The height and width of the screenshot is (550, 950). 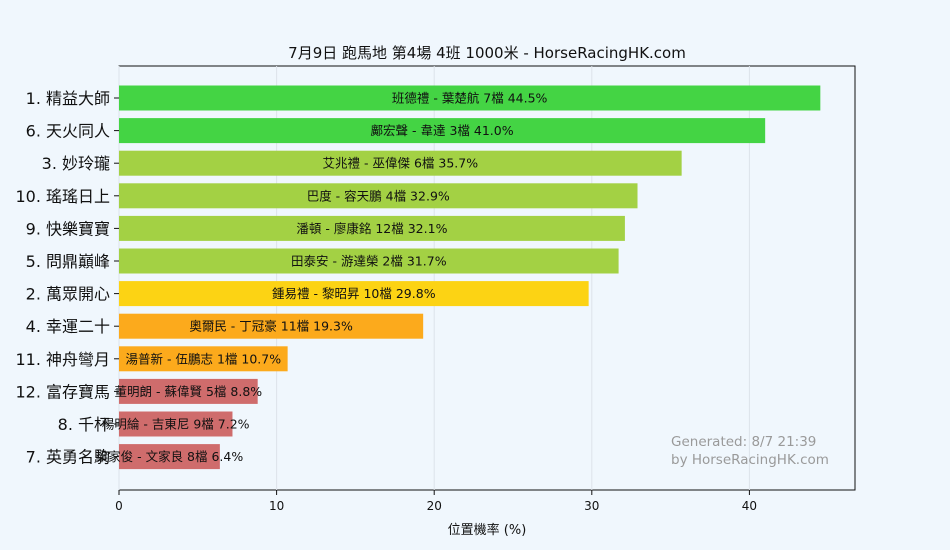 I want to click on category-label: 10. 瑤瑤日上, so click(x=62, y=196).